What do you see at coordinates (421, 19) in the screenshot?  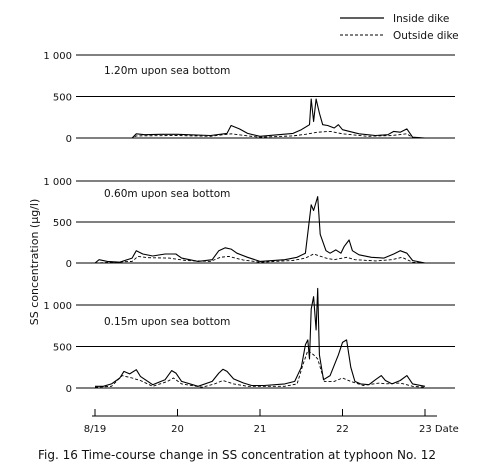 I see `legend-inside-label: Inside dike` at bounding box center [421, 19].